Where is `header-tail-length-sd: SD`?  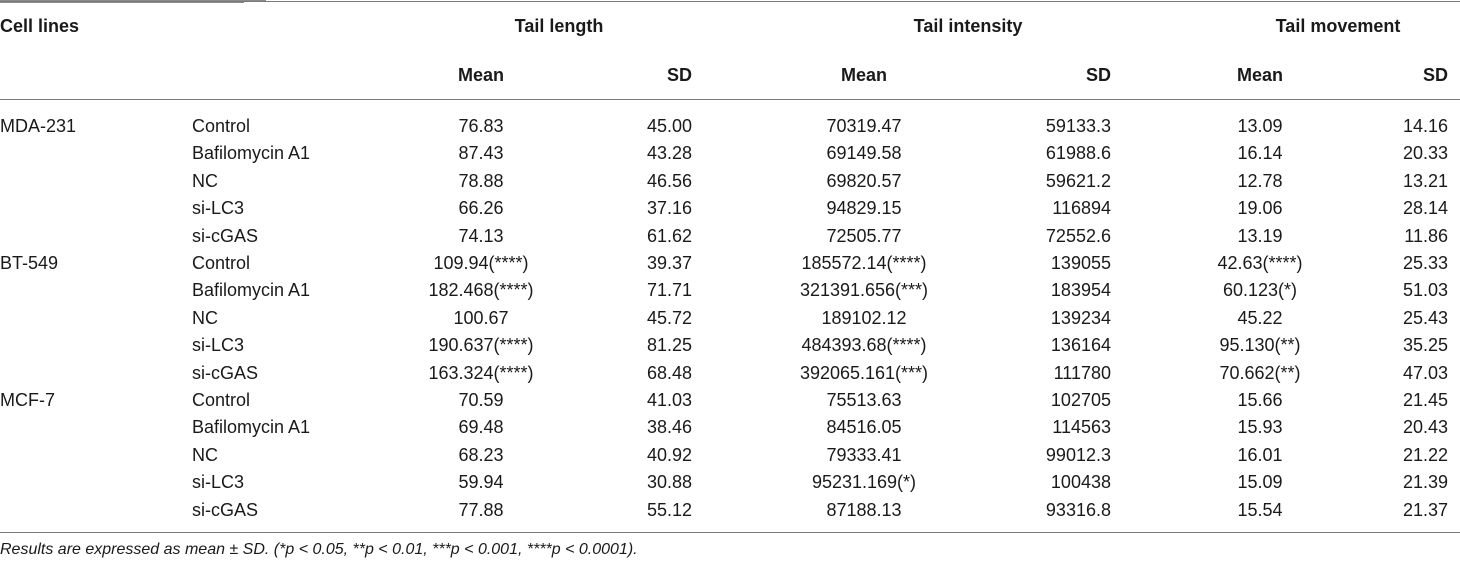
header-tail-length-sd: SD is located at coordinates (679, 75).